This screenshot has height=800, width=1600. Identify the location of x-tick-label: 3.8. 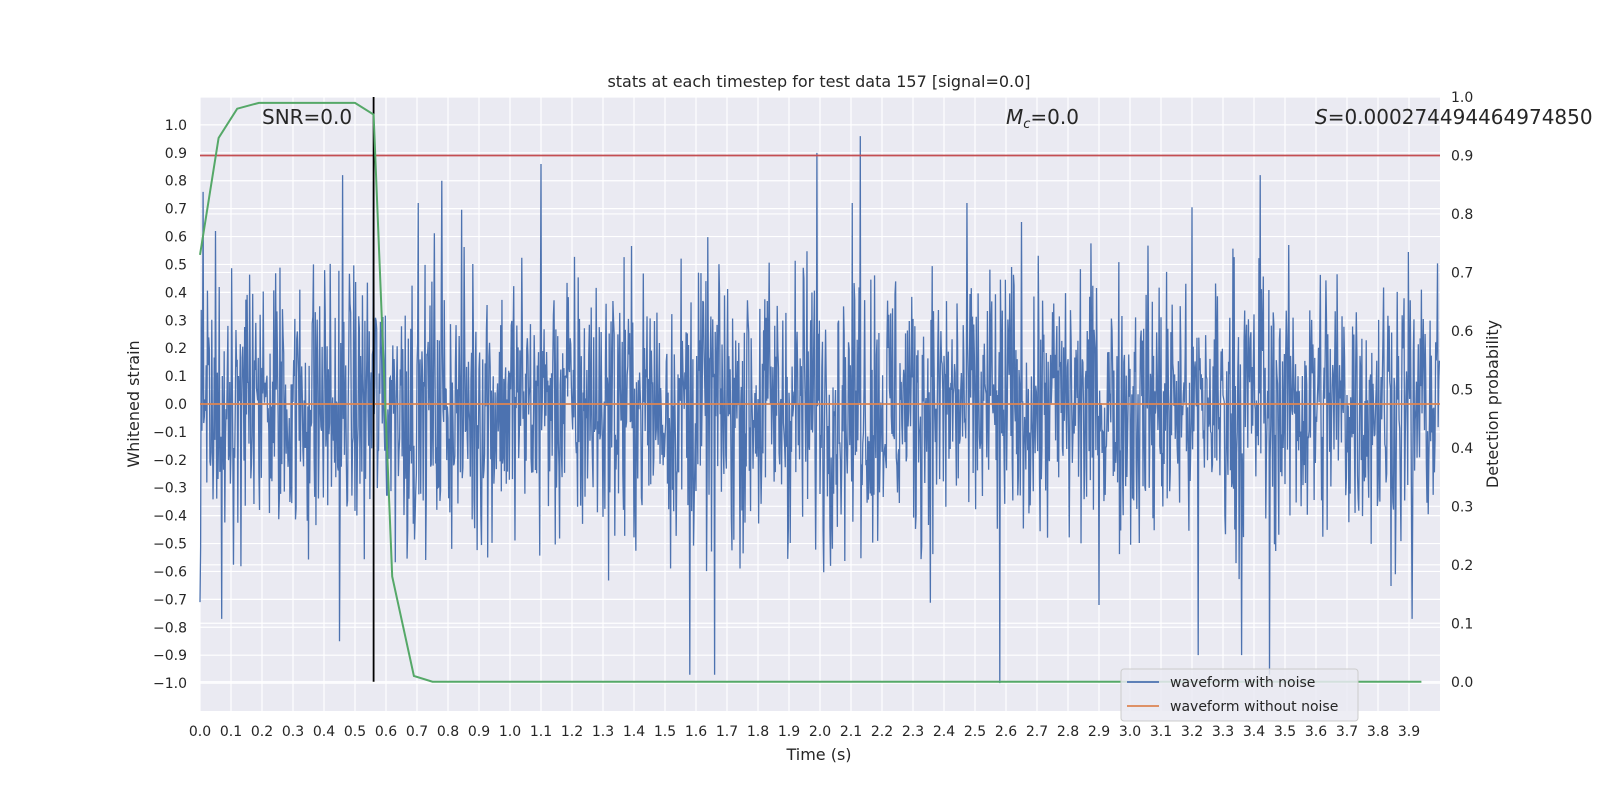
(1378, 732).